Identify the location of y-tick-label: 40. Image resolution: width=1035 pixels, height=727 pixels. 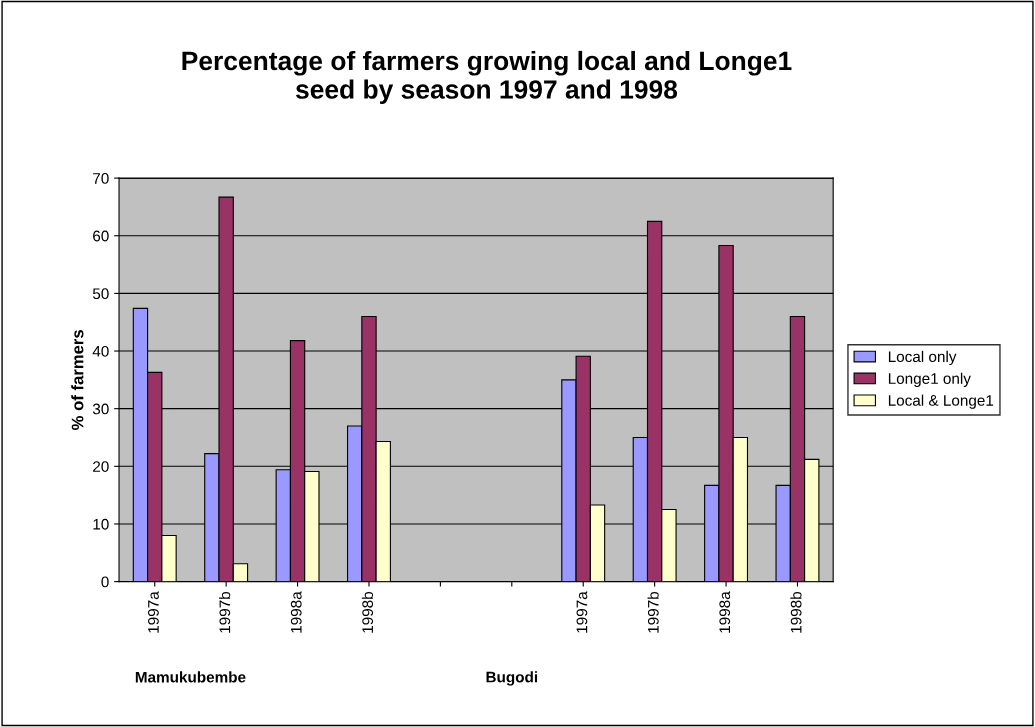
(100, 351).